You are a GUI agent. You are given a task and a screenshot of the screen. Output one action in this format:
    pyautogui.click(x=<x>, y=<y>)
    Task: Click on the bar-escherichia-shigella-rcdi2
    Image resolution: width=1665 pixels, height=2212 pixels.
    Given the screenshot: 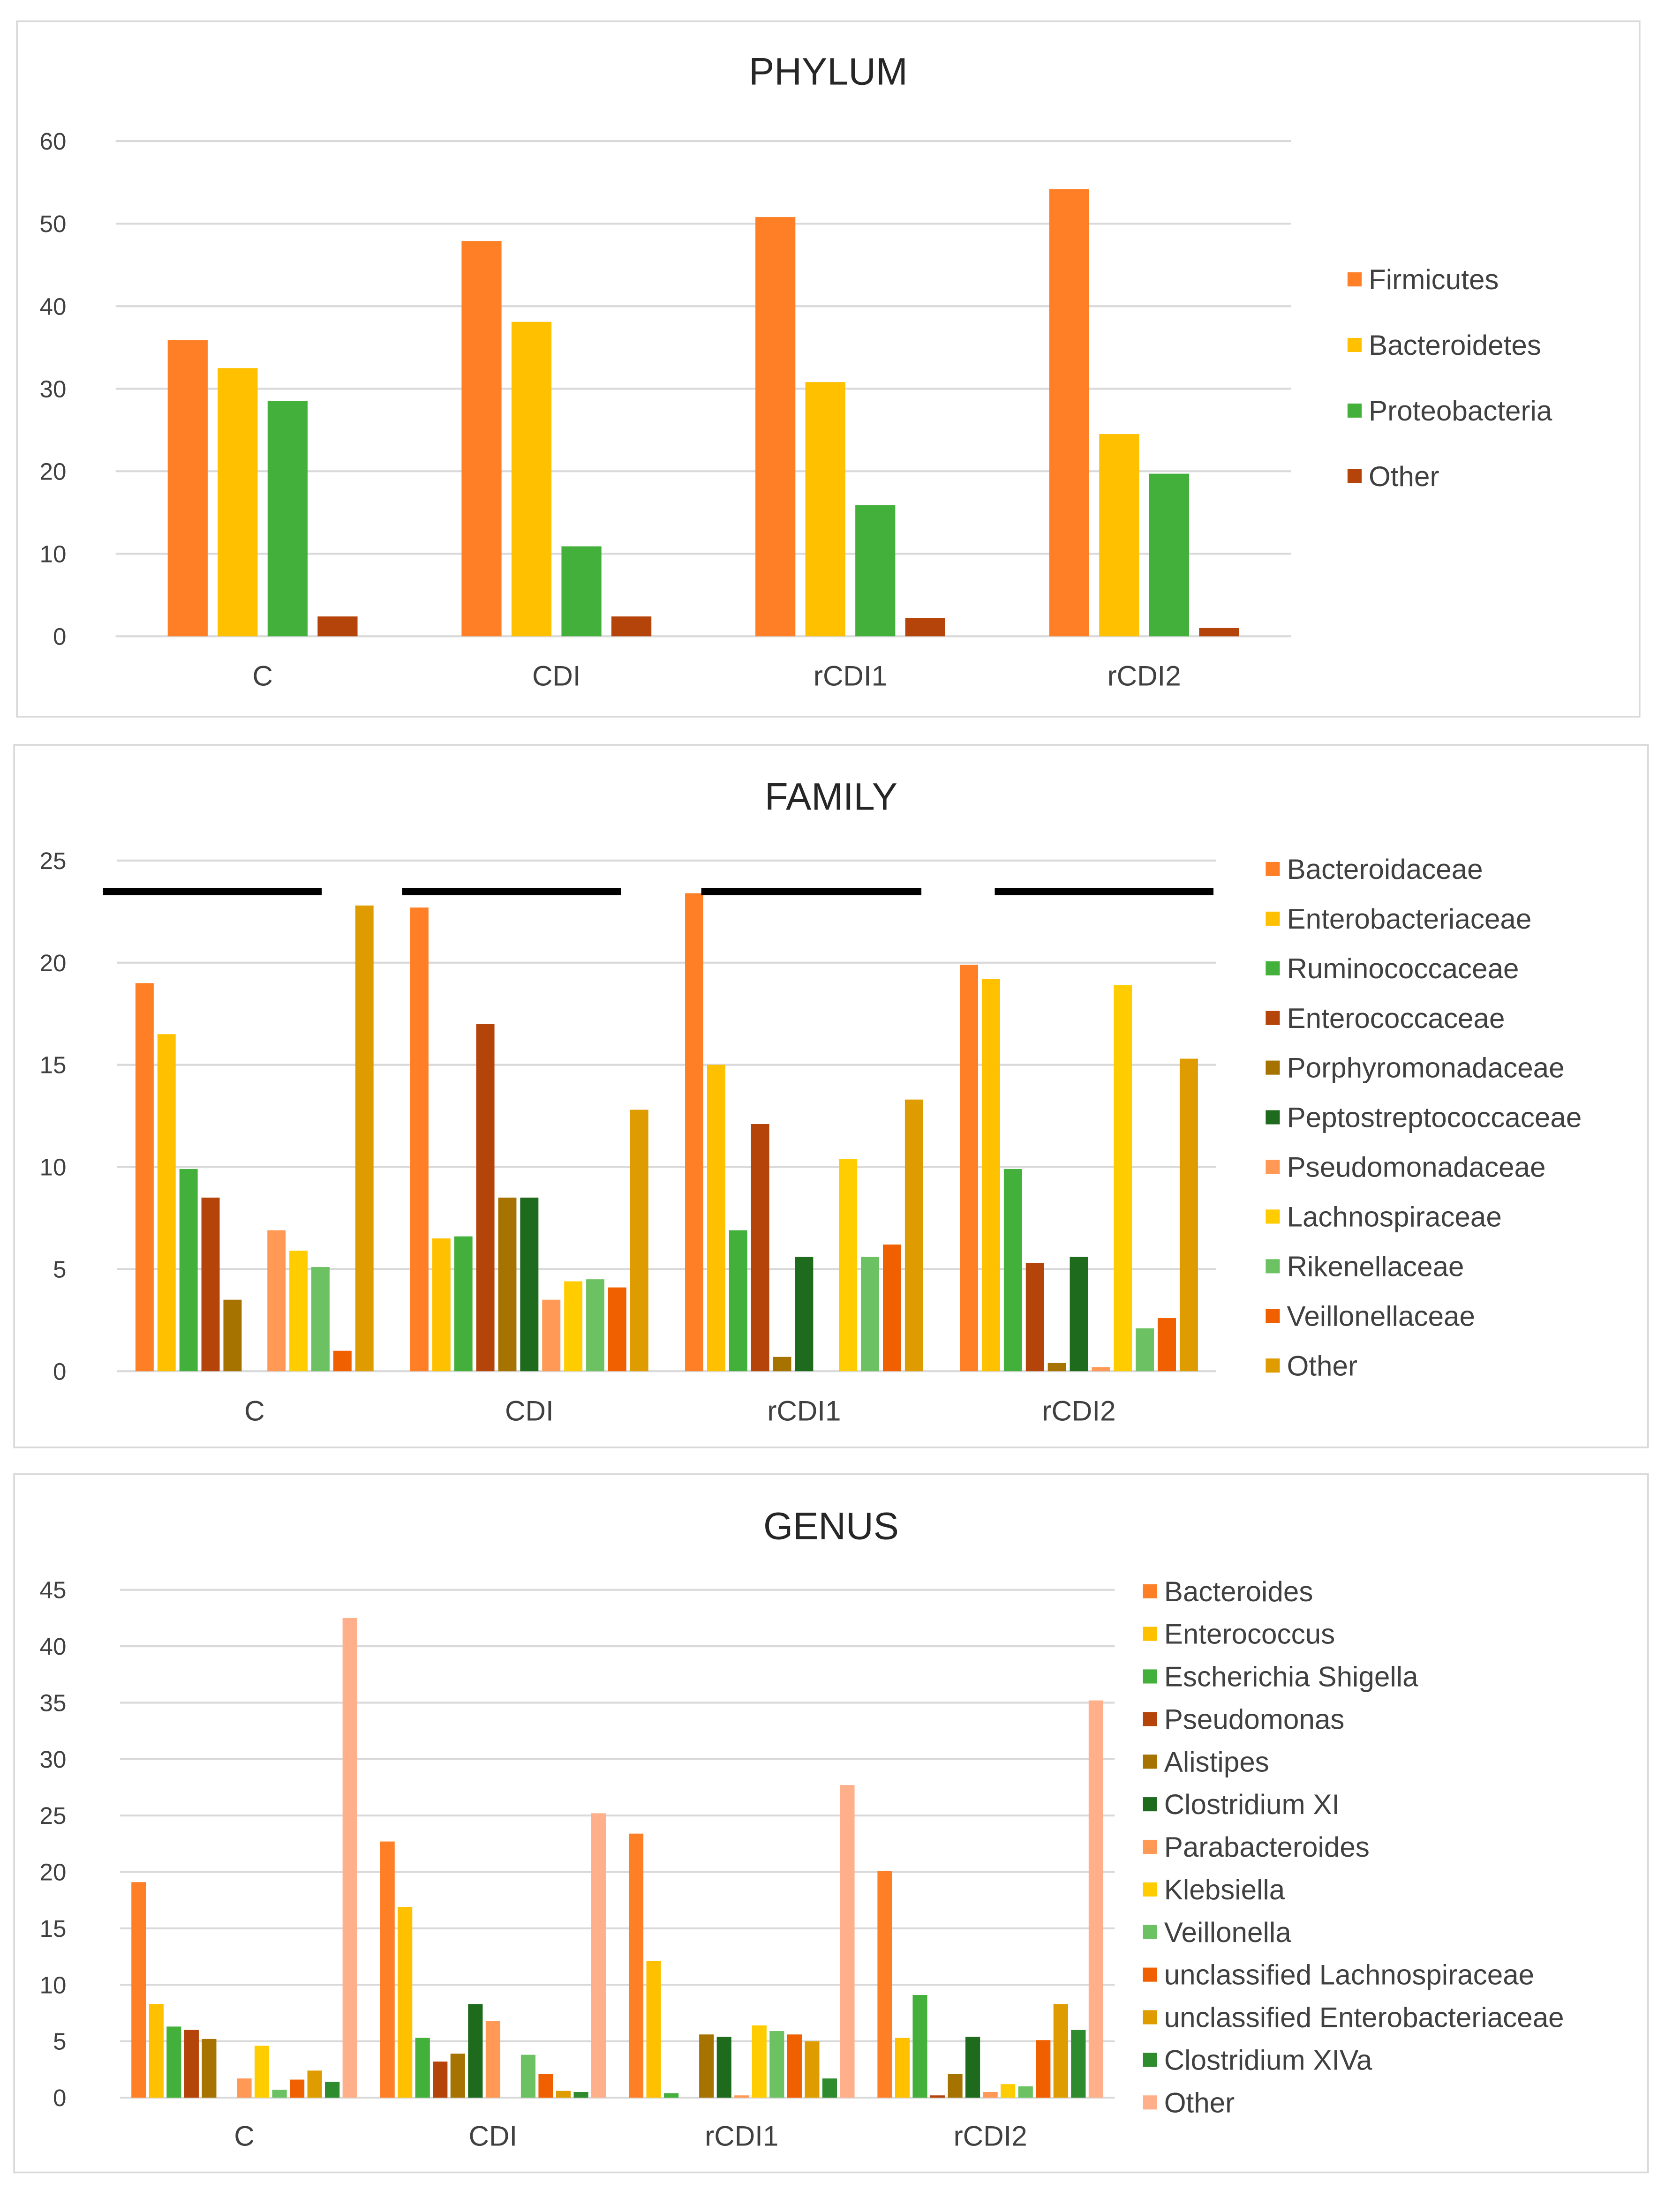 What is the action you would take?
    pyautogui.click(x=919, y=2046)
    